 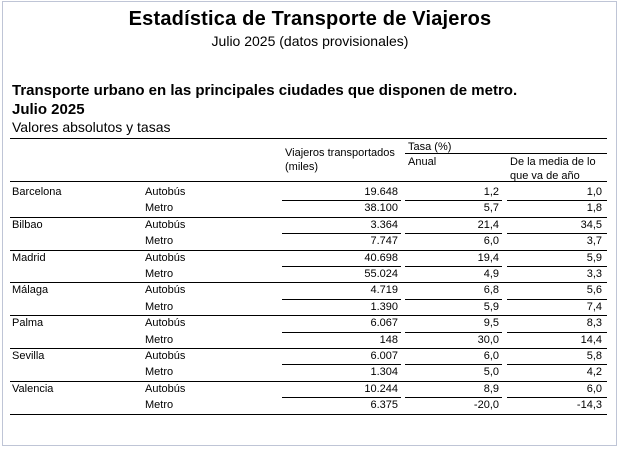 I want to click on media-cell: 4,2, so click(x=594, y=372).